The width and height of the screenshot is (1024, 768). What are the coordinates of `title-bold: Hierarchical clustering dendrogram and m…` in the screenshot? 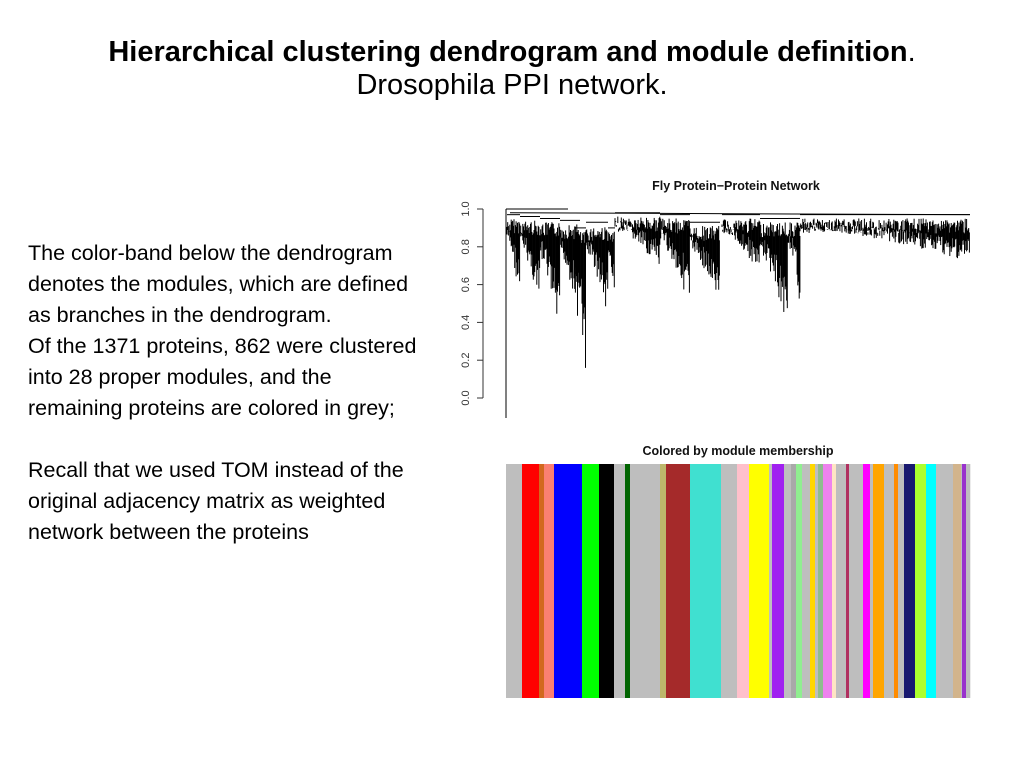 It's located at (508, 52).